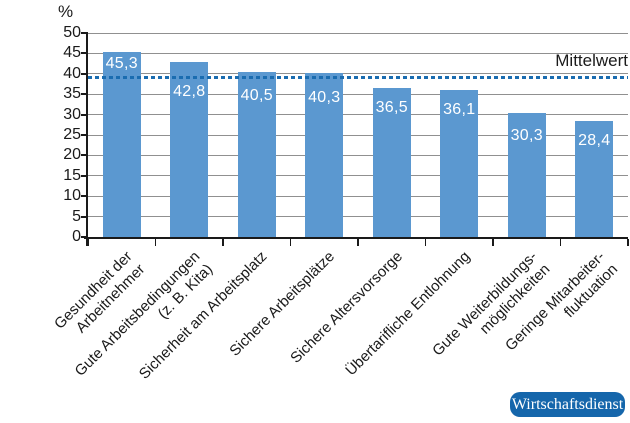  What do you see at coordinates (594, 141) in the screenshot?
I see `bar-value-label: 28,4` at bounding box center [594, 141].